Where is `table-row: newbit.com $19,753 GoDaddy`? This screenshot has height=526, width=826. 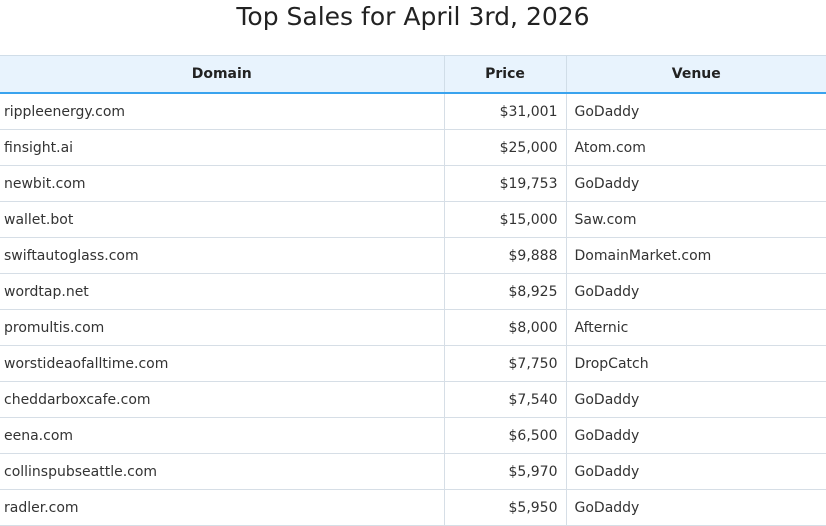 table-row: newbit.com $19,753 GoDaddy is located at coordinates (413, 183).